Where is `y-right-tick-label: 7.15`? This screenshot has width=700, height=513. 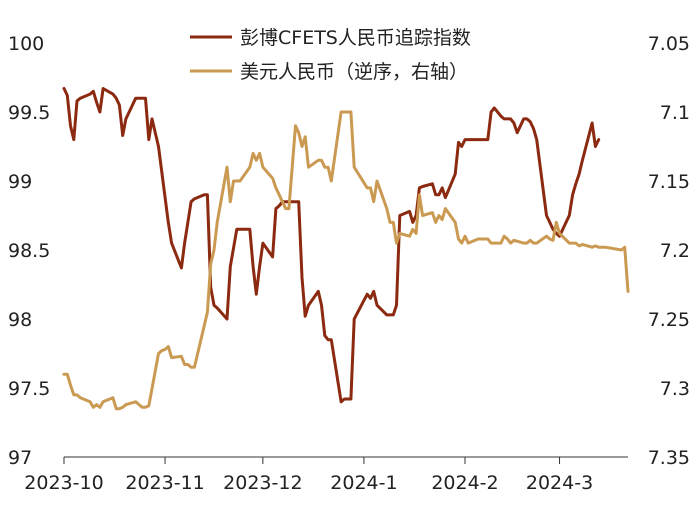 y-right-tick-label: 7.15 is located at coordinates (669, 182).